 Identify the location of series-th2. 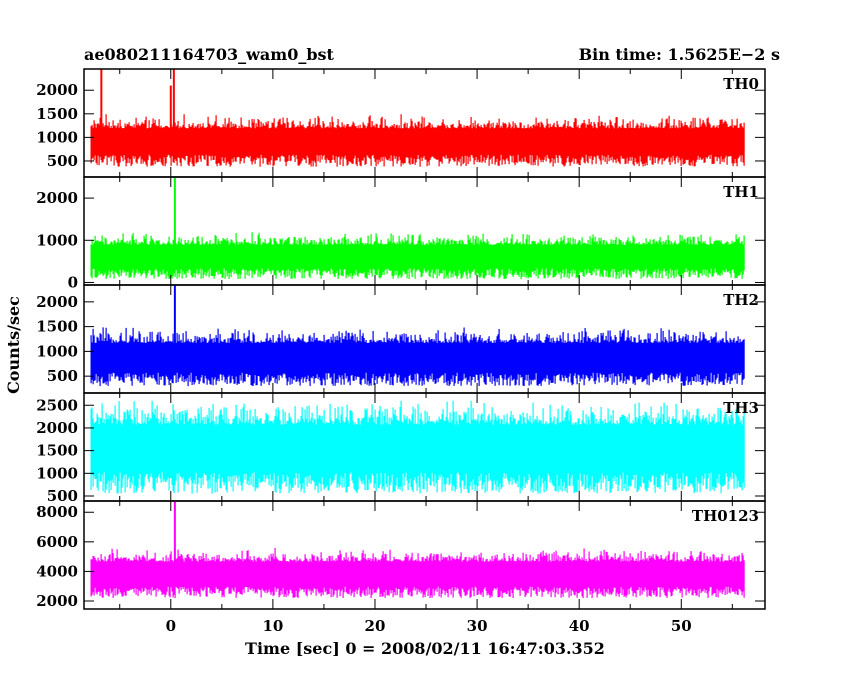
(417, 357).